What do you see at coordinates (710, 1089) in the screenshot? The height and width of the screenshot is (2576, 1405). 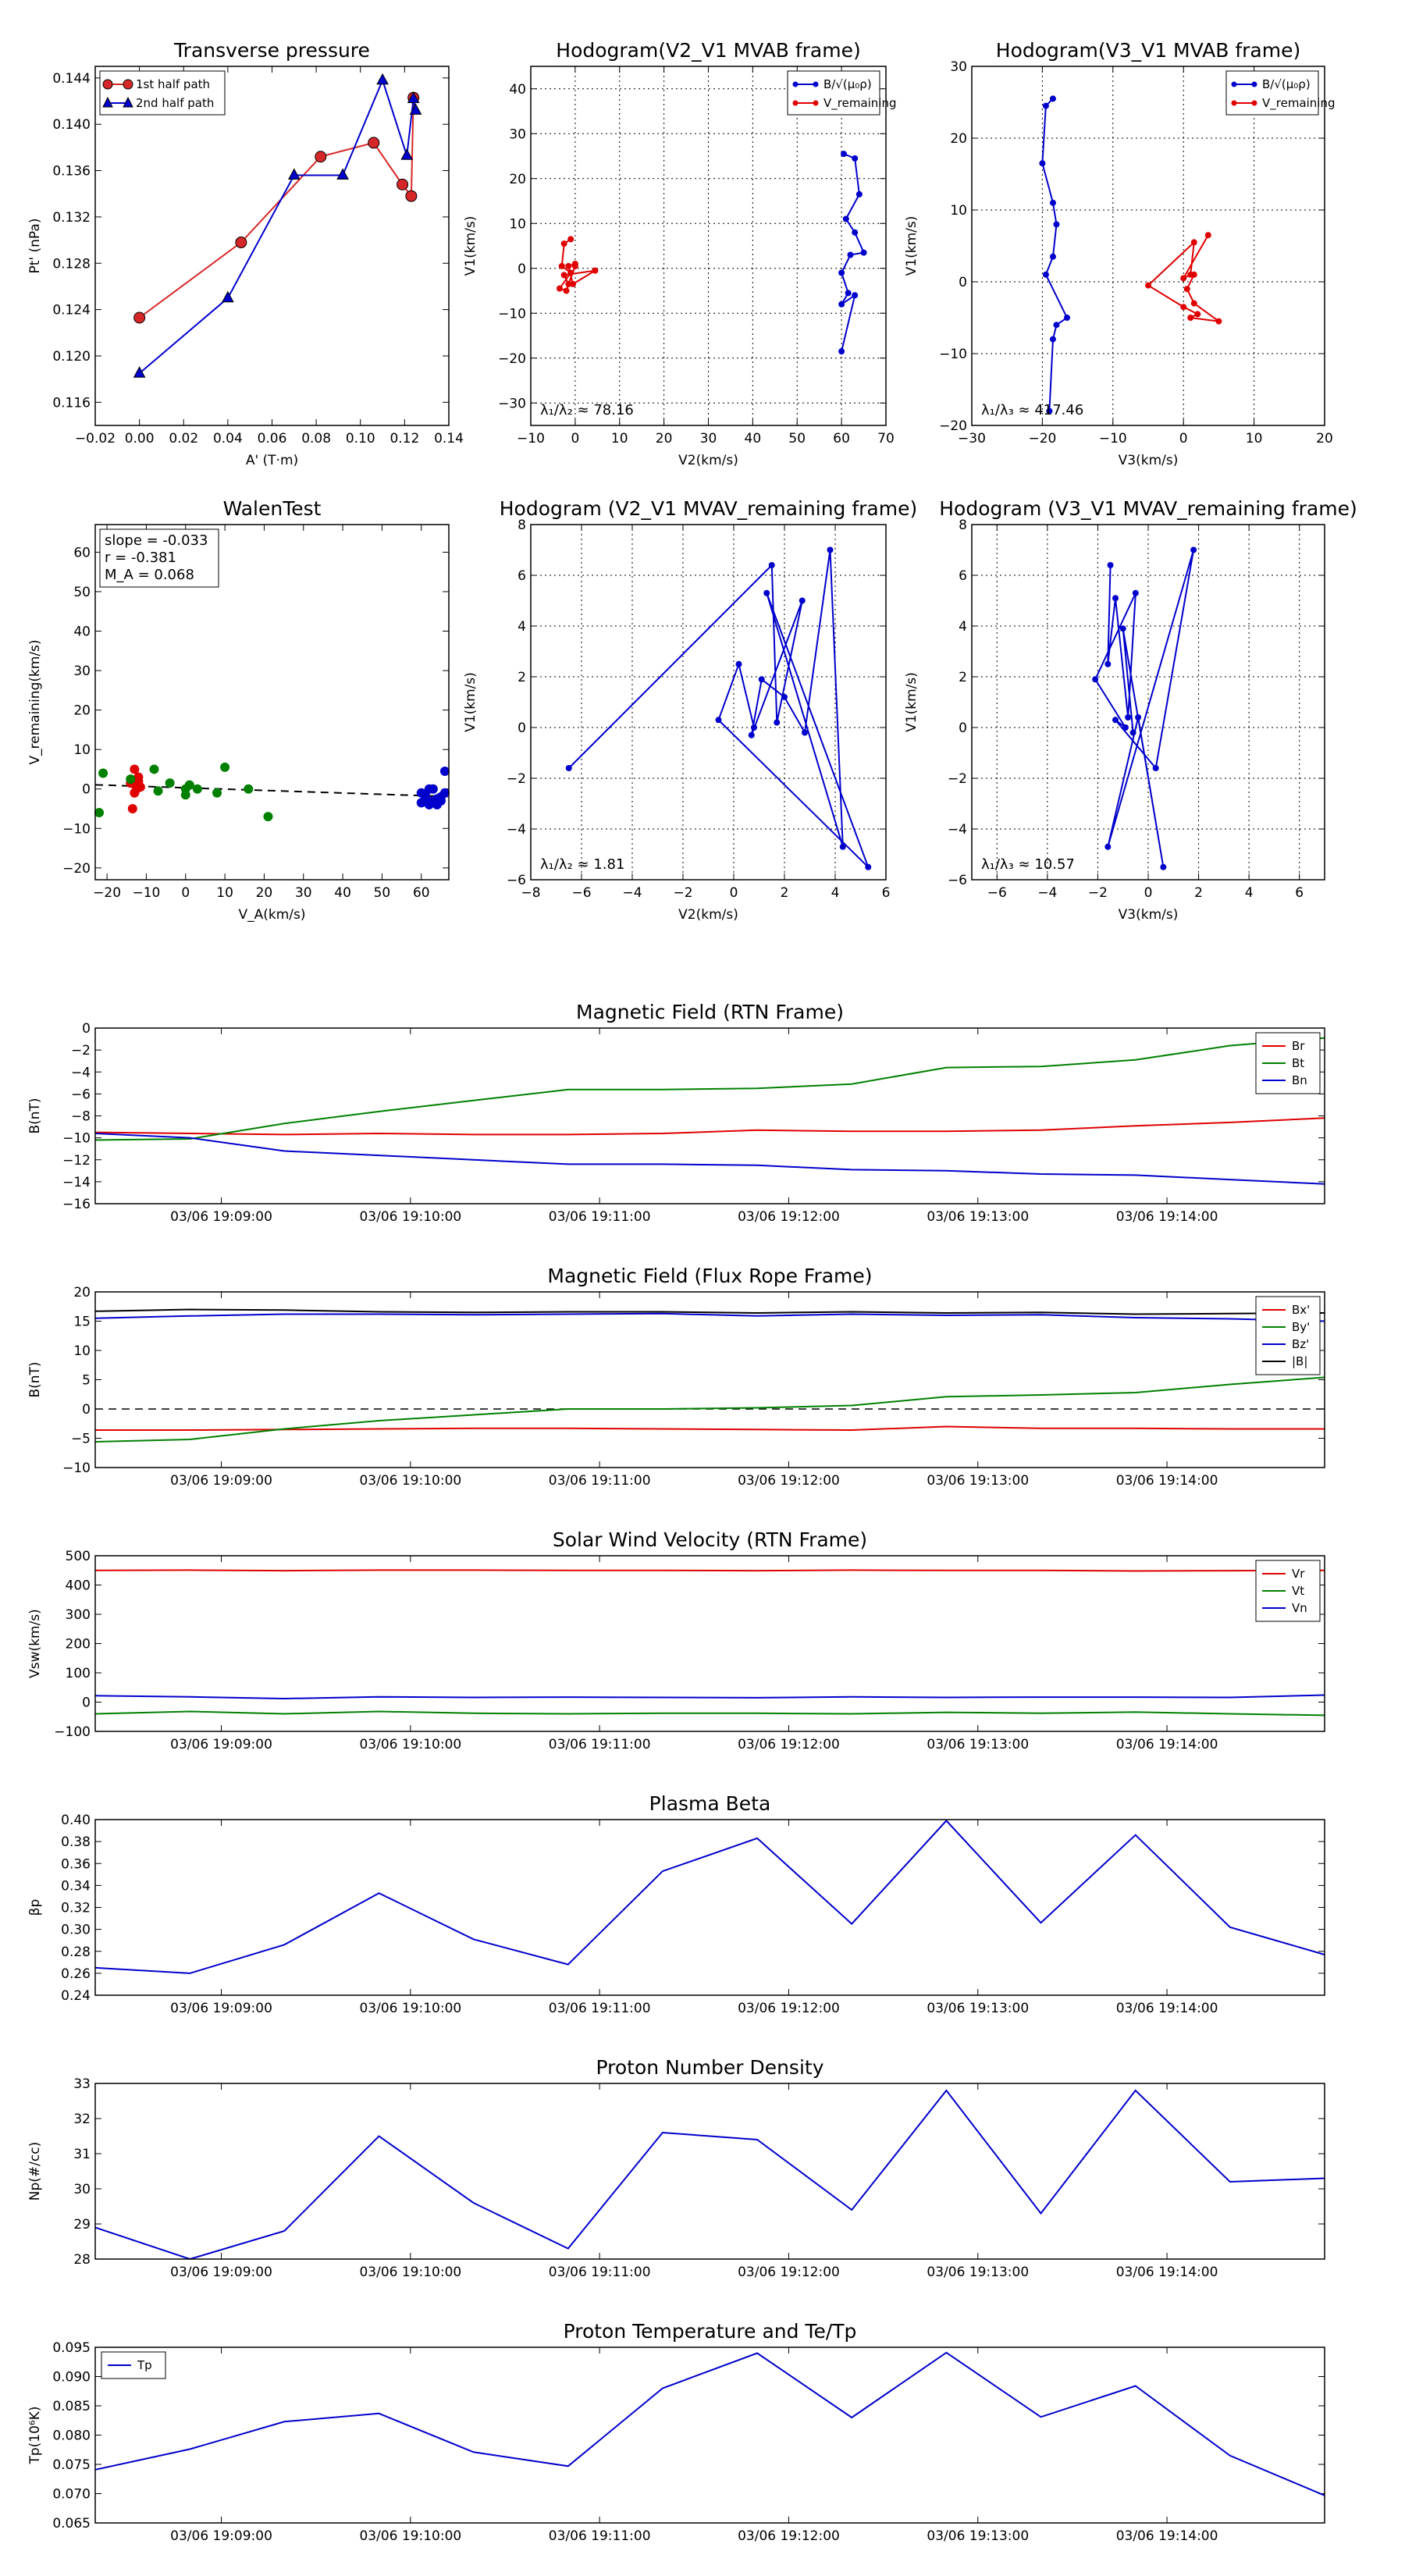 I see `series-line-Bt` at bounding box center [710, 1089].